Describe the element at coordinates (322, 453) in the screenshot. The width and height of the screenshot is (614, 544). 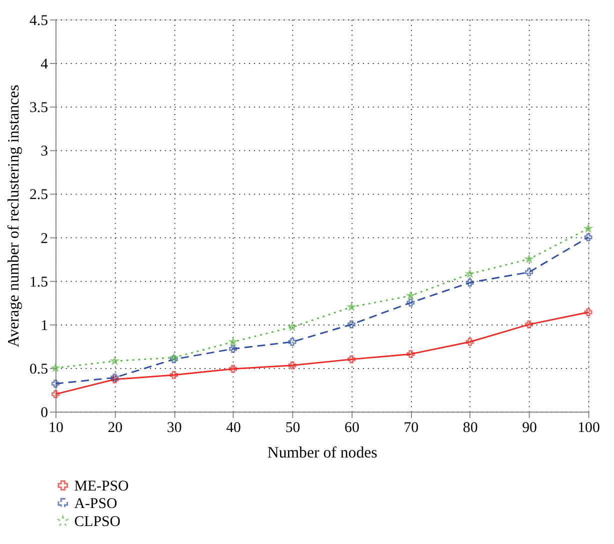
I see `x-axis-title: Number of nodes` at that location.